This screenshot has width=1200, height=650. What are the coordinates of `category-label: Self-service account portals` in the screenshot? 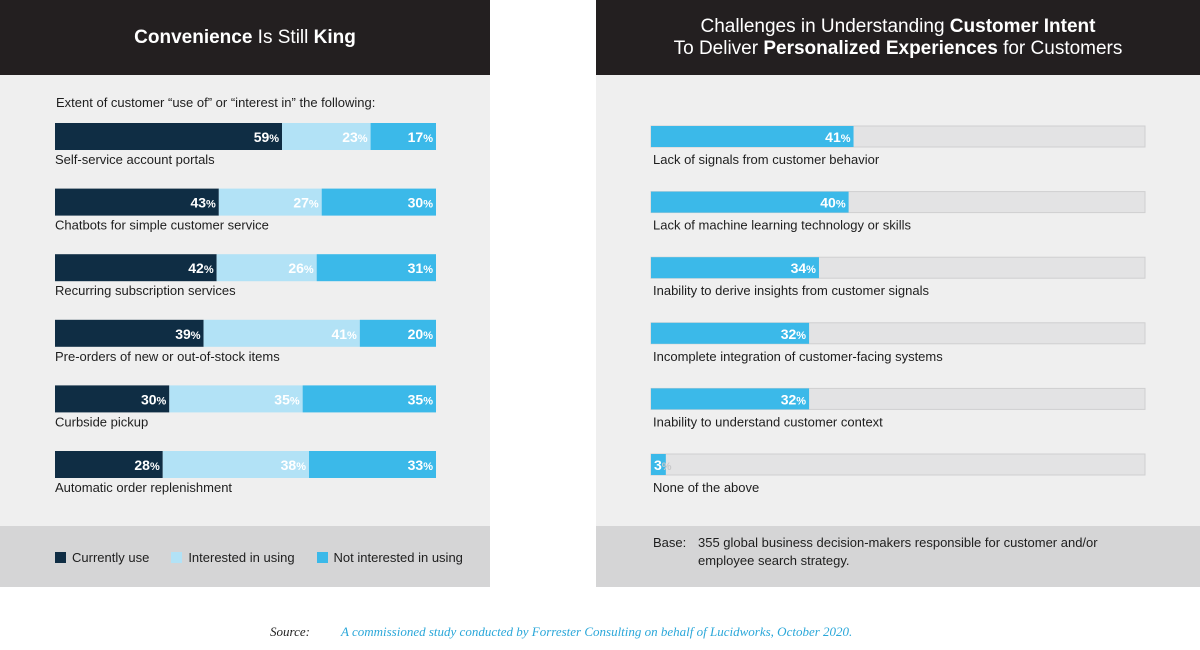 It's located at (135, 159).